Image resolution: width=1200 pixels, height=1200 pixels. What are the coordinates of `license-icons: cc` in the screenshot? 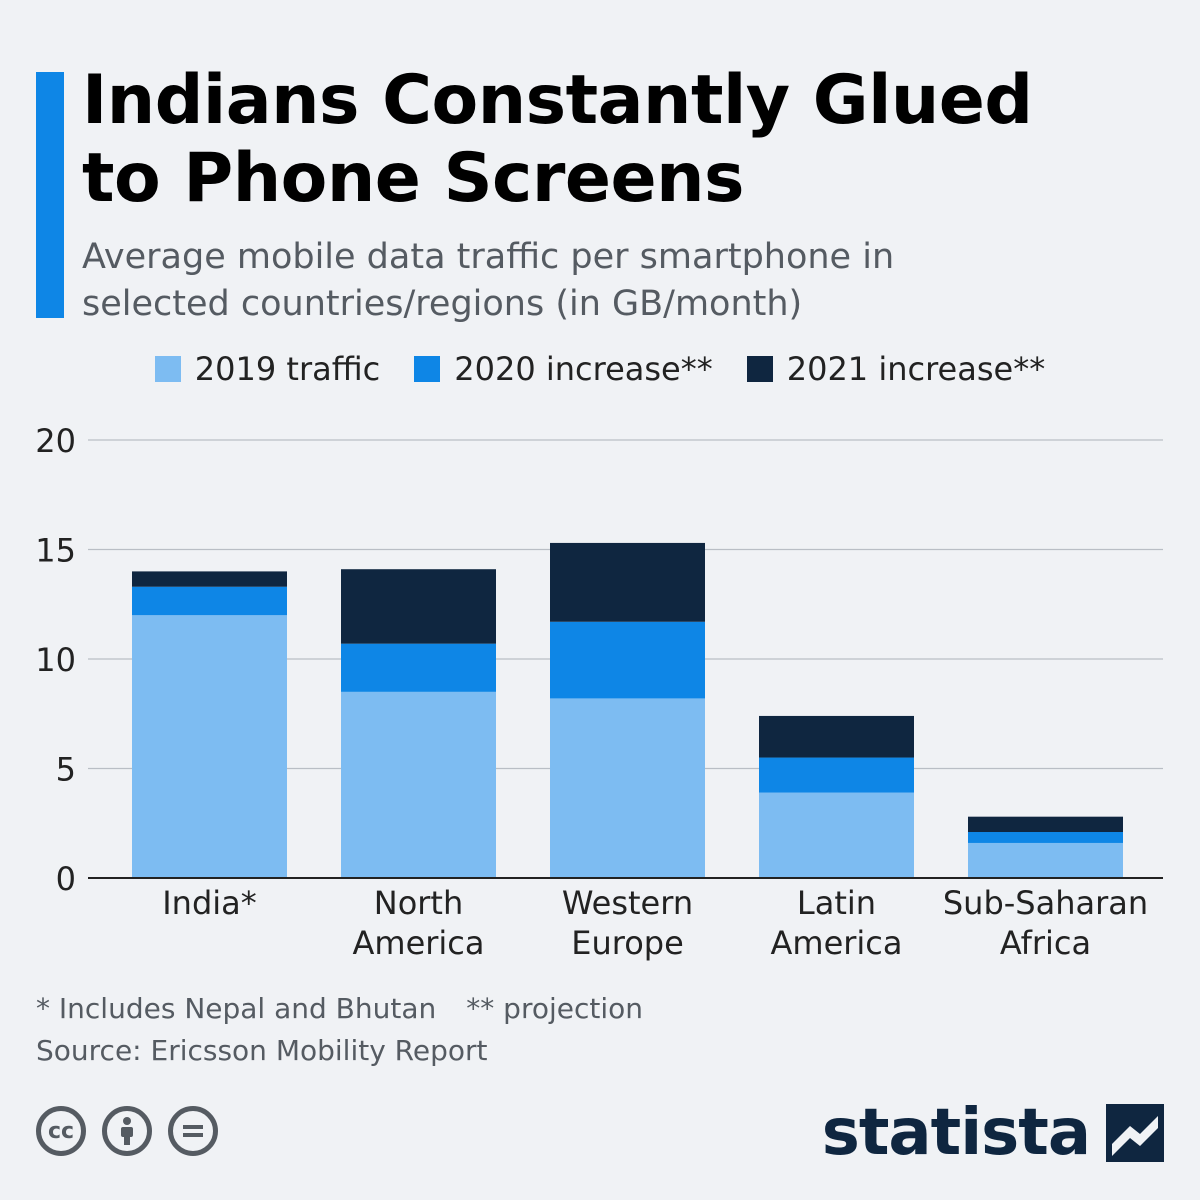 It's located at (127, 1131).